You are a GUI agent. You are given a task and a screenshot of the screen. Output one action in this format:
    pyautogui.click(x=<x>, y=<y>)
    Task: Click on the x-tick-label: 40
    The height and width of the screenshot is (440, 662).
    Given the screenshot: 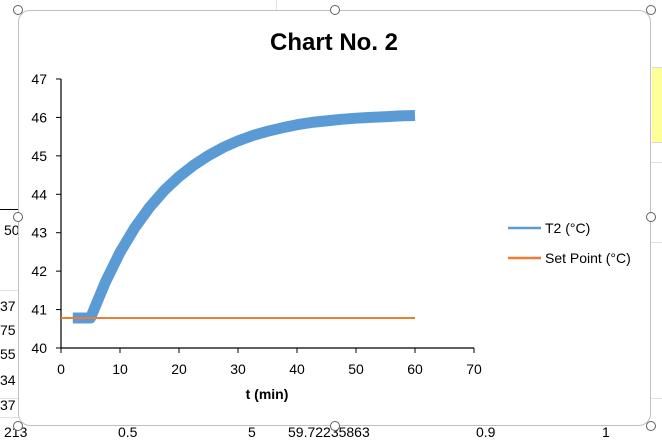 What is the action you would take?
    pyautogui.click(x=297, y=369)
    